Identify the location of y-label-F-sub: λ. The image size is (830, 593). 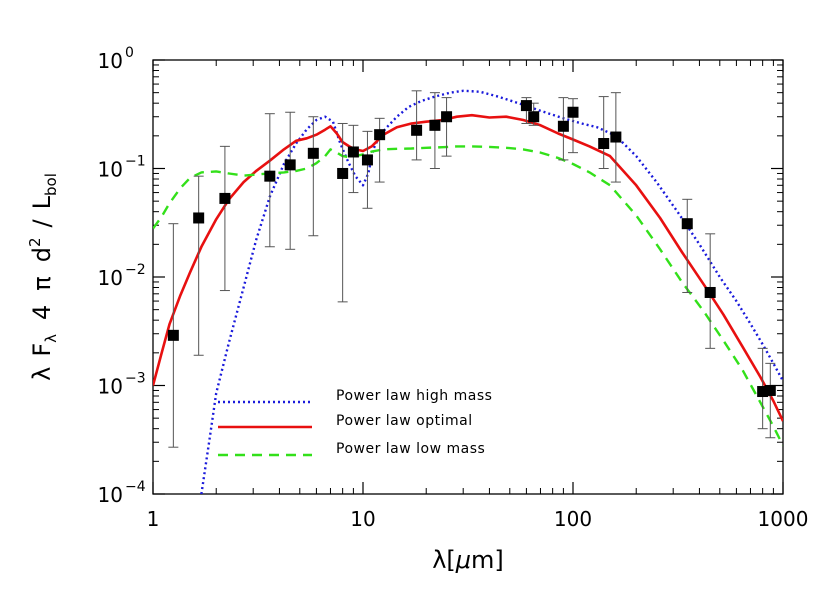
(51, 338).